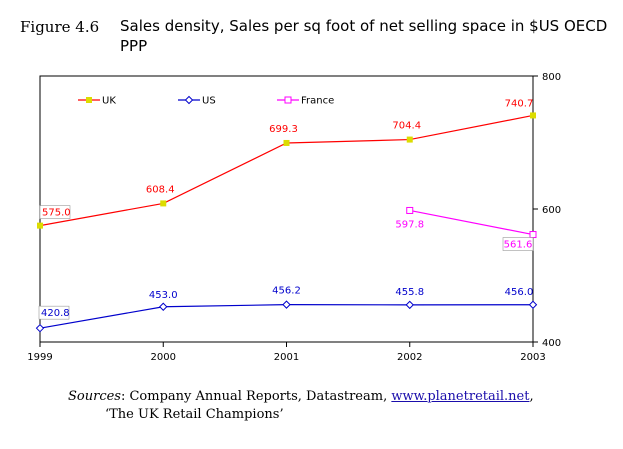  I want to click on data-label-uk: 699.3, so click(283, 129).